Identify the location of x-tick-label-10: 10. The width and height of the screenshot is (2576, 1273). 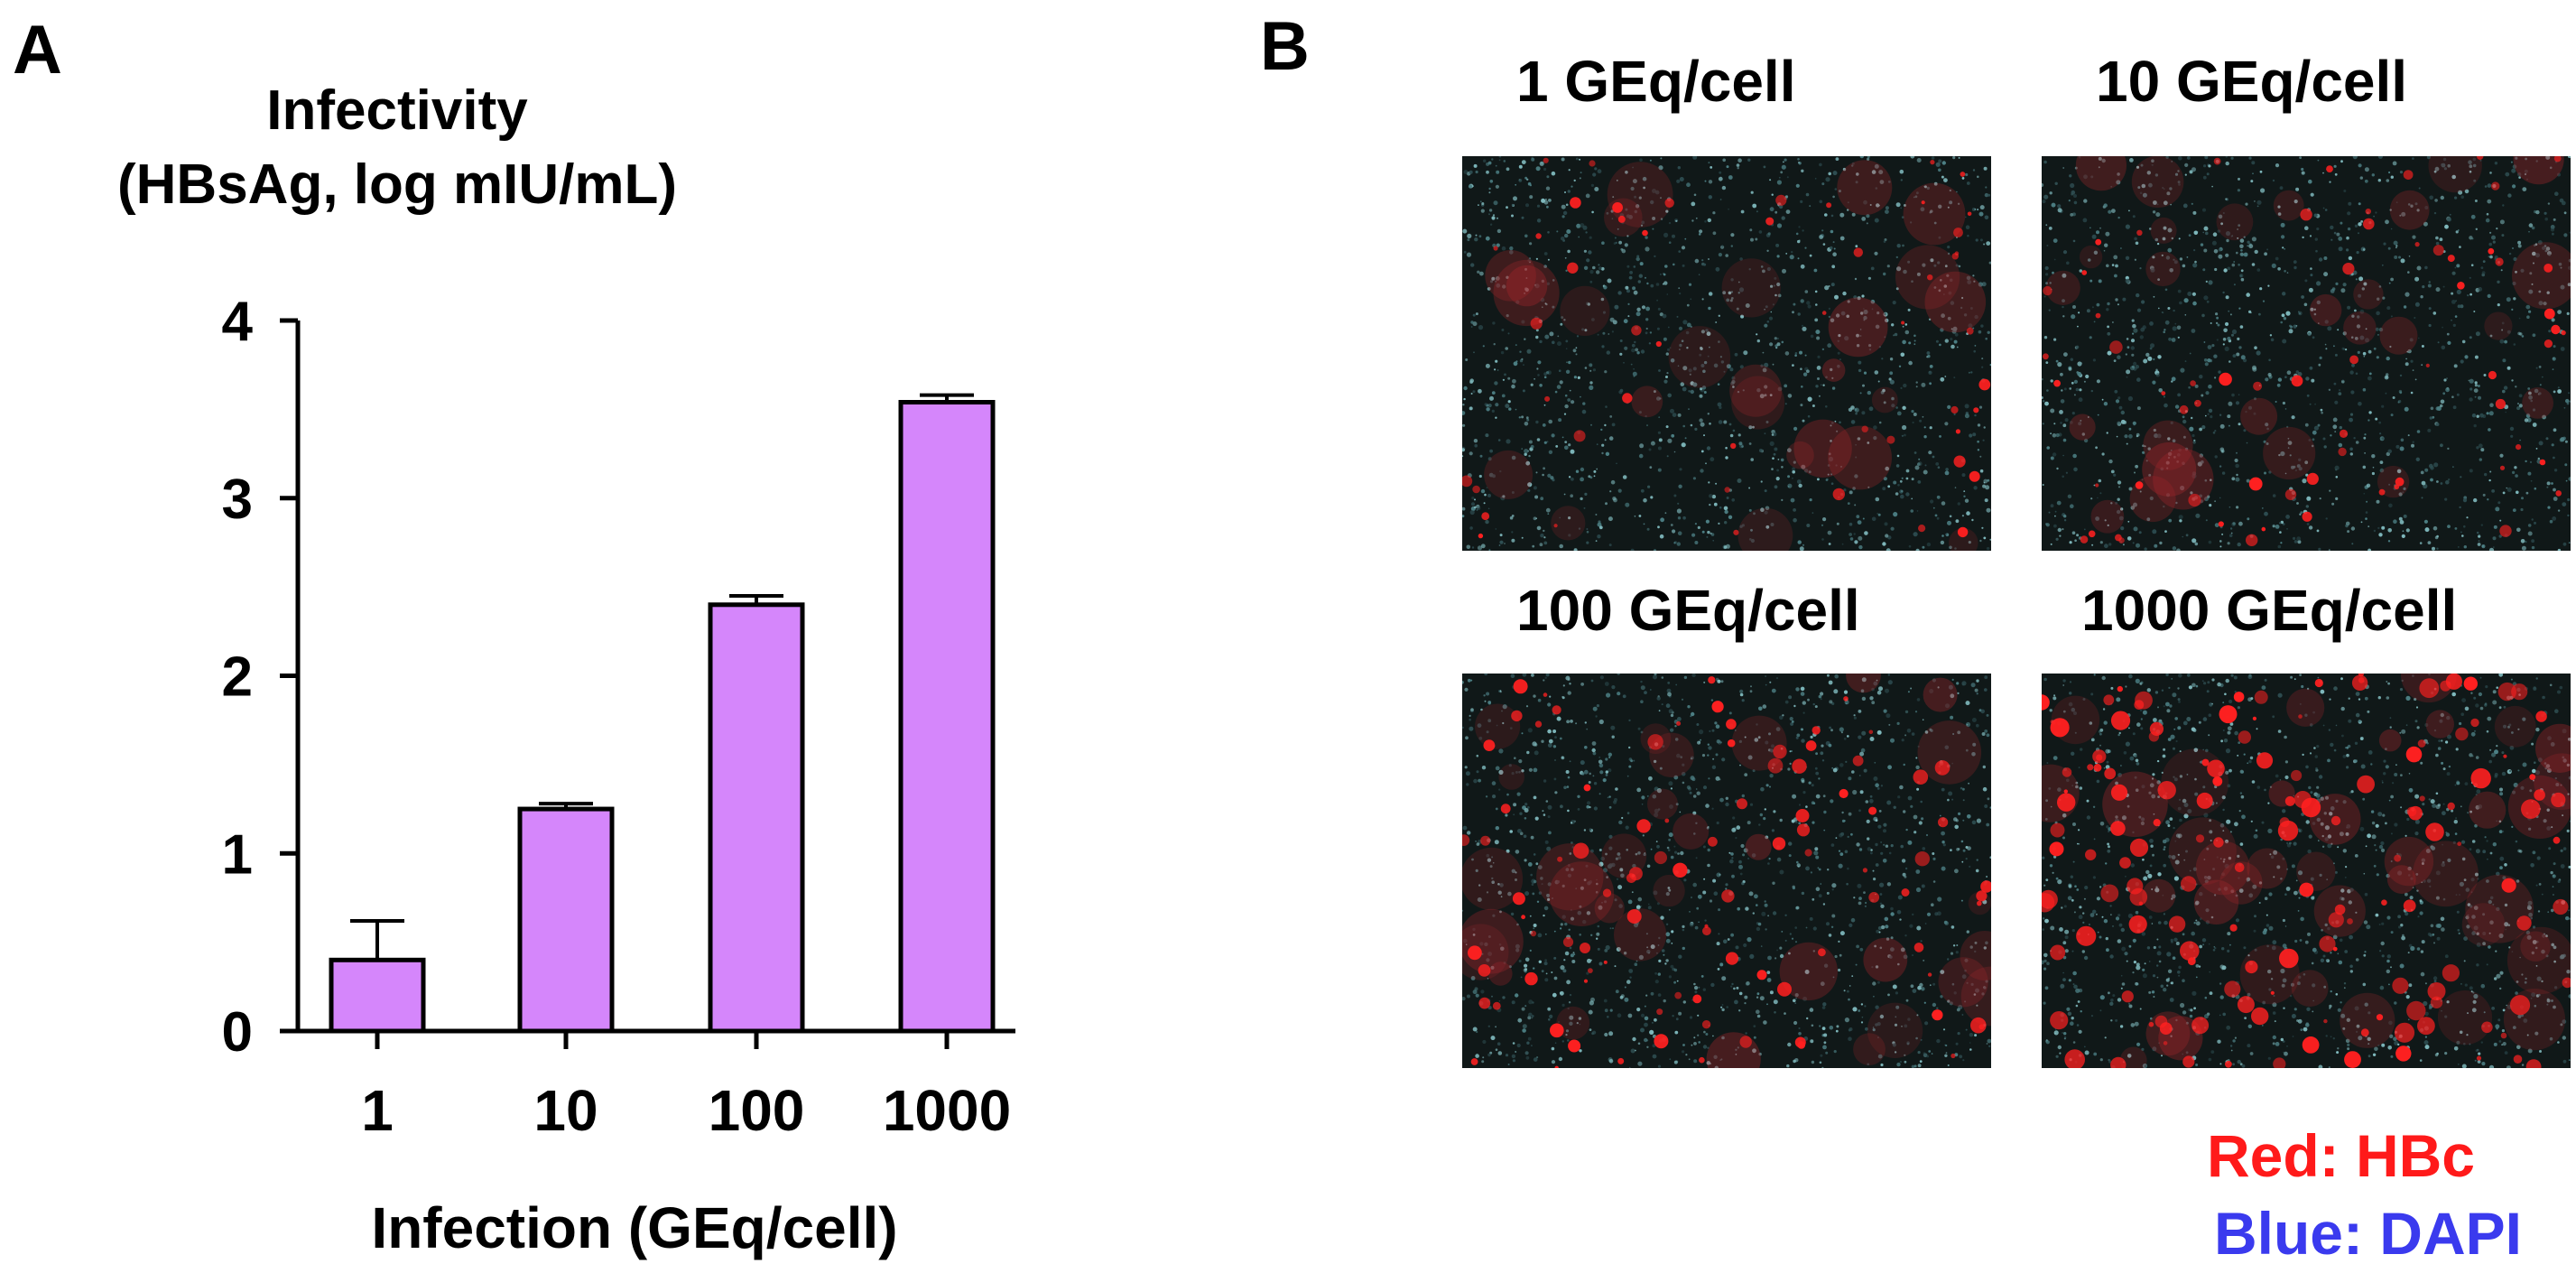
(565, 1110).